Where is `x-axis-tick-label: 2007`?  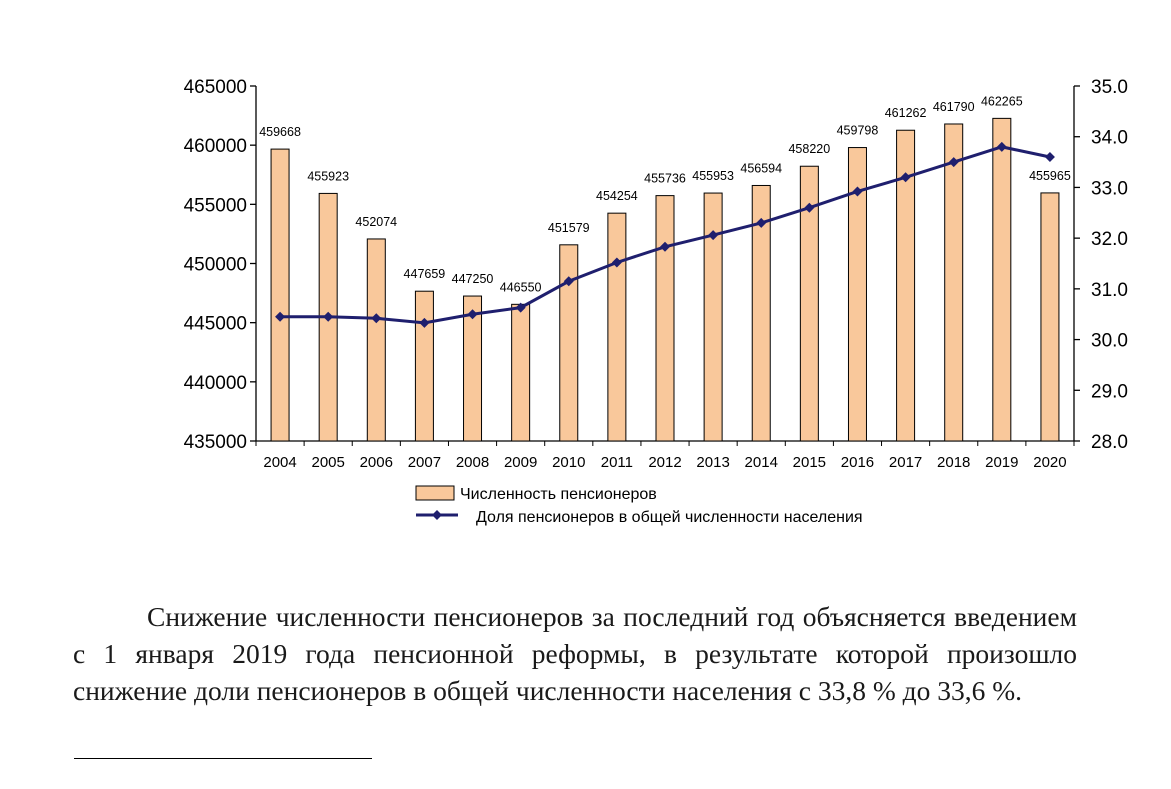
x-axis-tick-label: 2007 is located at coordinates (424, 462).